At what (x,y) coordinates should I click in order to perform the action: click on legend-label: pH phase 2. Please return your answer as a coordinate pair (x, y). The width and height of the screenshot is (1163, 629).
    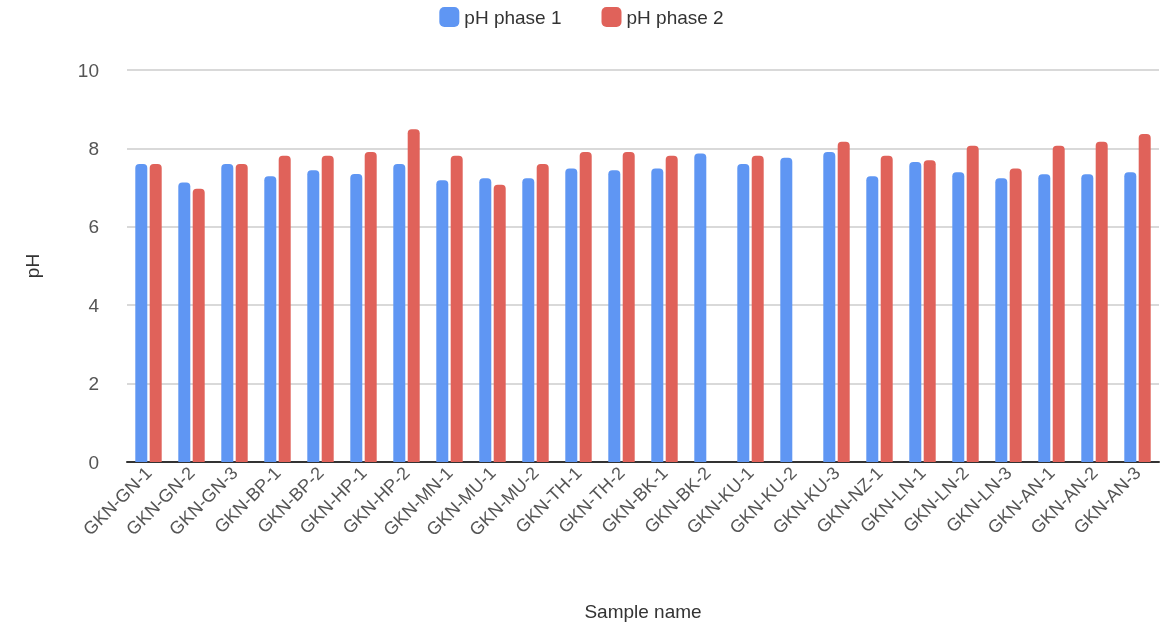
    Looking at the image, I should click on (675, 17).